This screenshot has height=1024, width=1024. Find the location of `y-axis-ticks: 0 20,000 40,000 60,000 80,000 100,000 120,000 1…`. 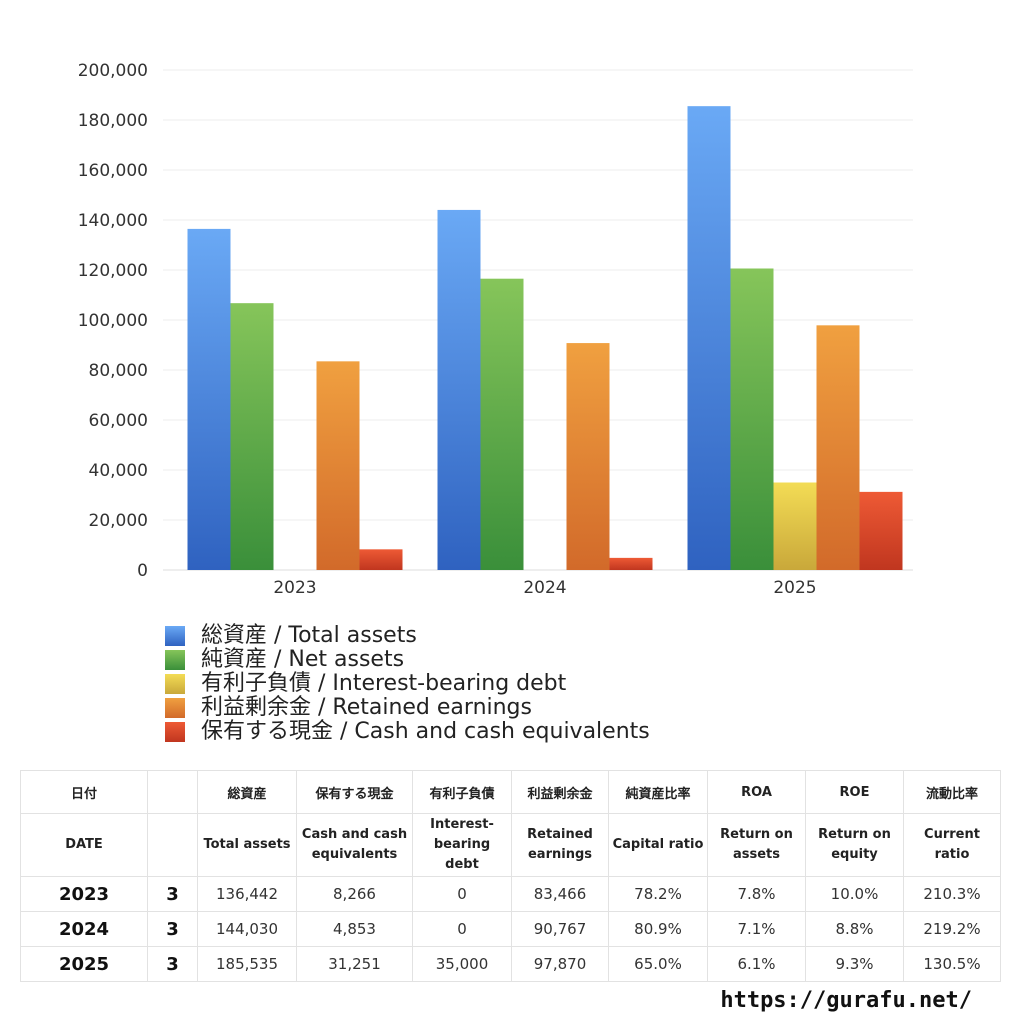

y-axis-ticks: 0 20,000 40,000 60,000 80,000 100,000 120,000 1… is located at coordinates (113, 321).